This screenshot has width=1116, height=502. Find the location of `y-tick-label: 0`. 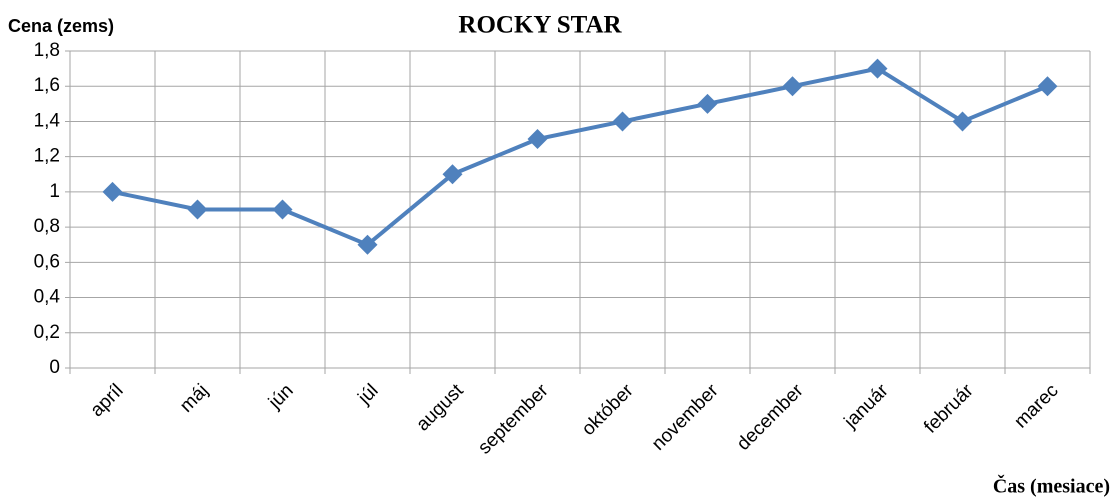

y-tick-label: 0 is located at coordinates (54, 367).